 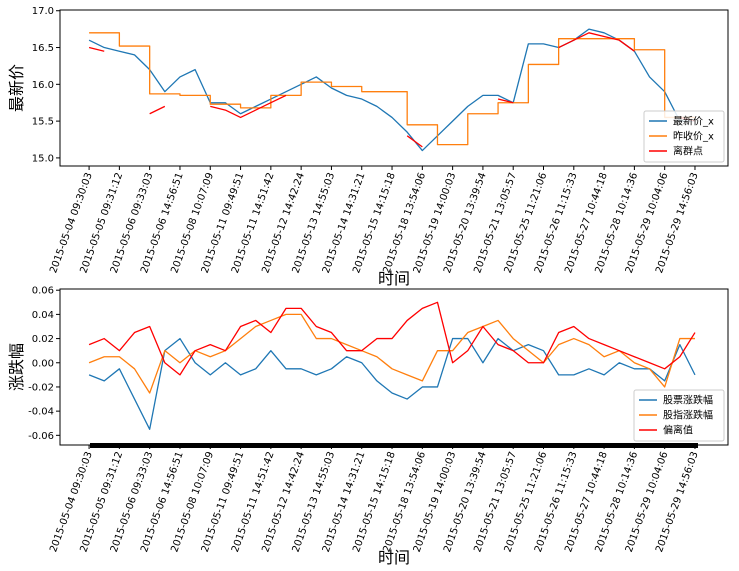 What do you see at coordinates (43, 11) in the screenshot?
I see `y-tick-label: 17.0` at bounding box center [43, 11].